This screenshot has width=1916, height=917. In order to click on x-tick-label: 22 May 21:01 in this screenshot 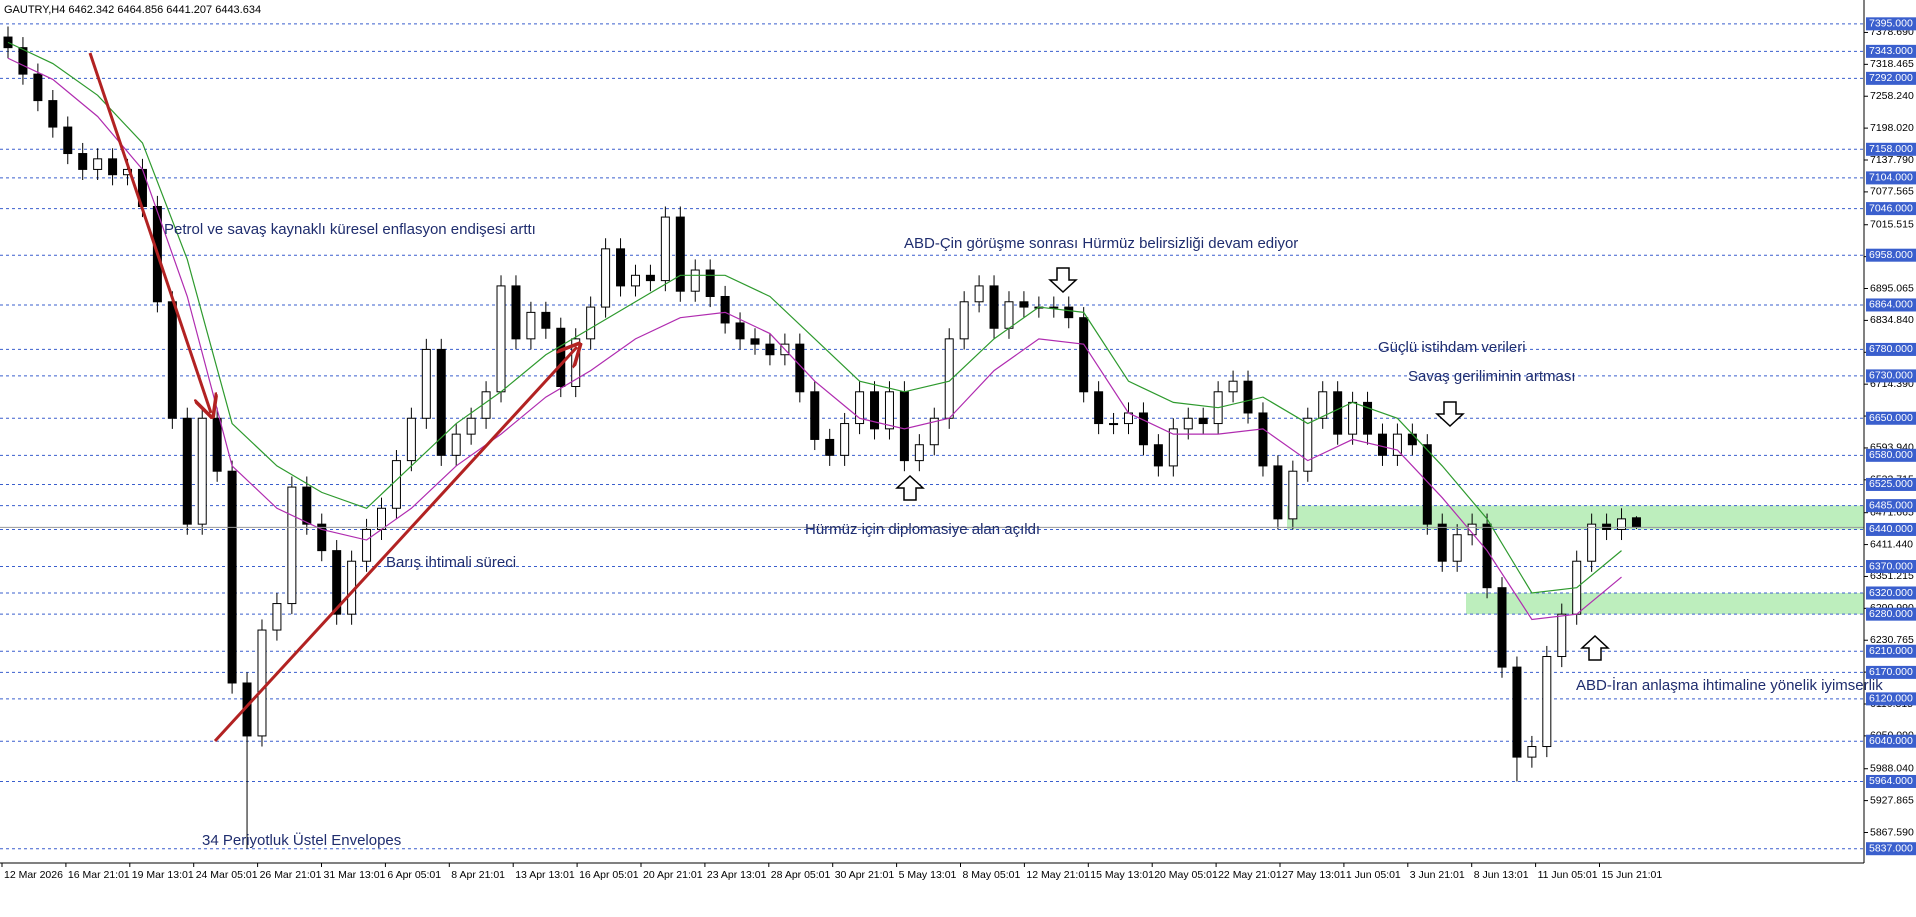, I will do `click(1250, 875)`.